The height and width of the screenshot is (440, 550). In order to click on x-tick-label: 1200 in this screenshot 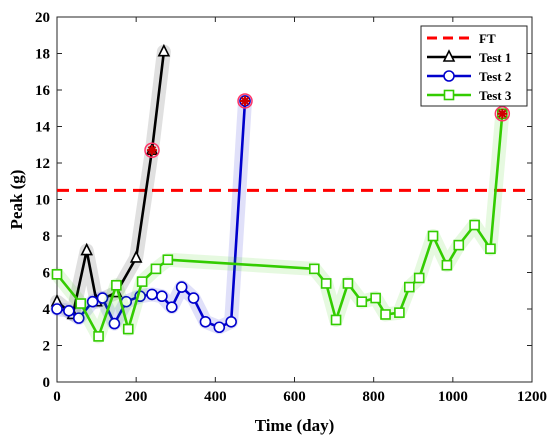, I will do `click(532, 397)`.